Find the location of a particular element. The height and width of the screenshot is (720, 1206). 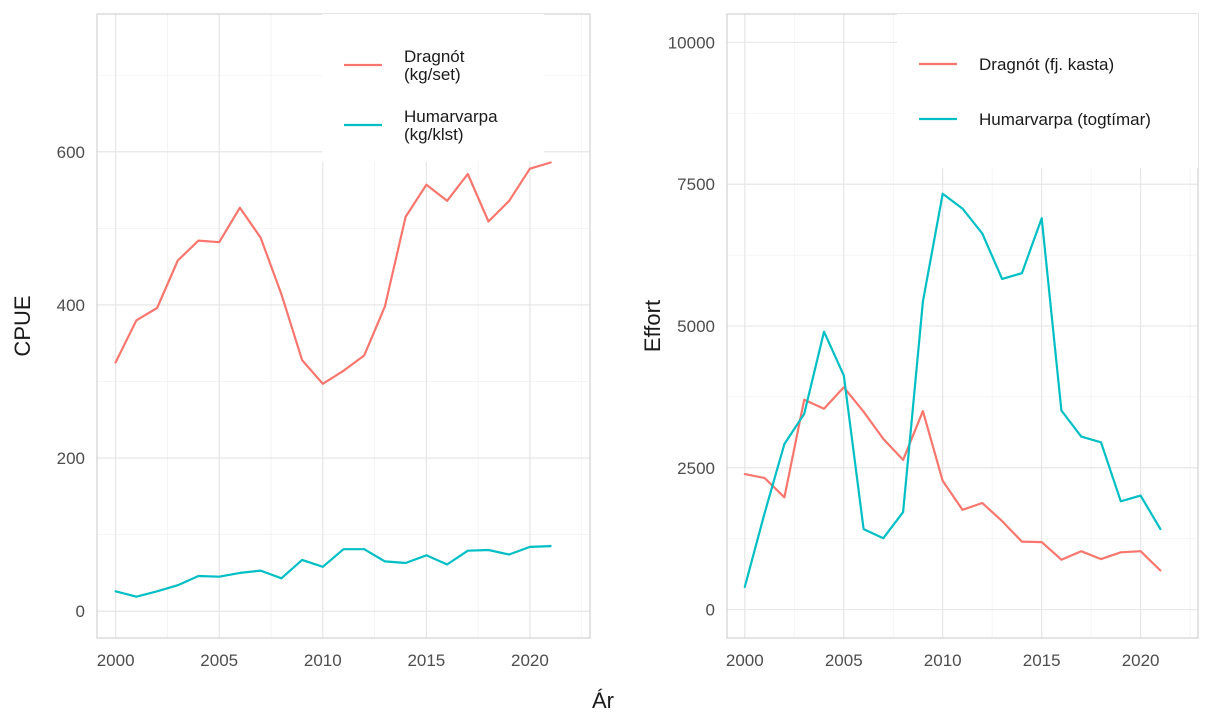

legend-label-0: (kg/set) is located at coordinates (432, 74).